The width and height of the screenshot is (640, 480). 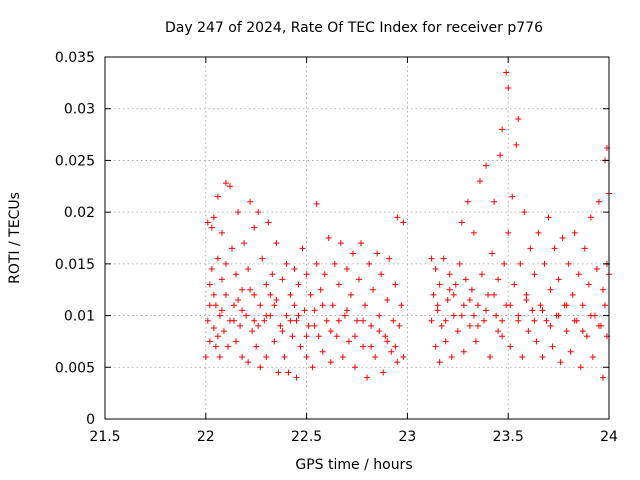 What do you see at coordinates (609, 437) in the screenshot?
I see `x-tick-label: 24` at bounding box center [609, 437].